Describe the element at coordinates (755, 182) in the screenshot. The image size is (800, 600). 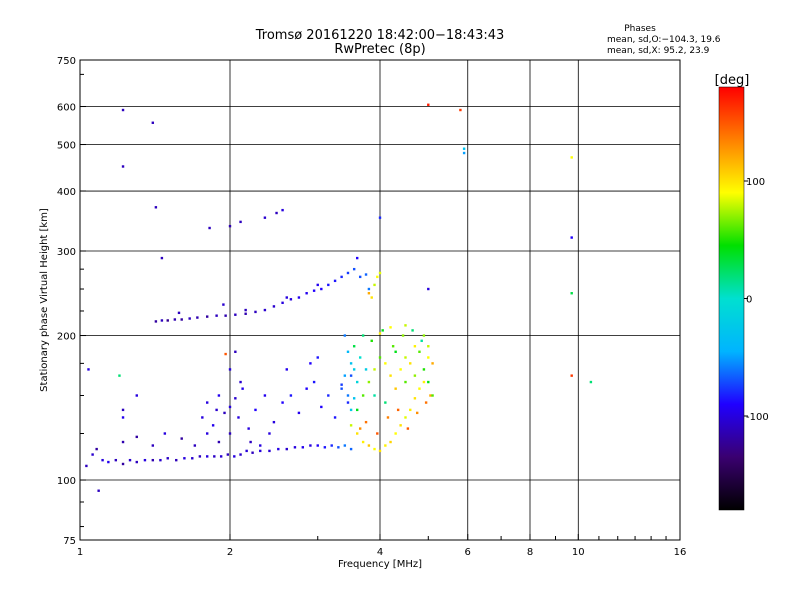
I see `colorbar-tick-label: 100` at that location.